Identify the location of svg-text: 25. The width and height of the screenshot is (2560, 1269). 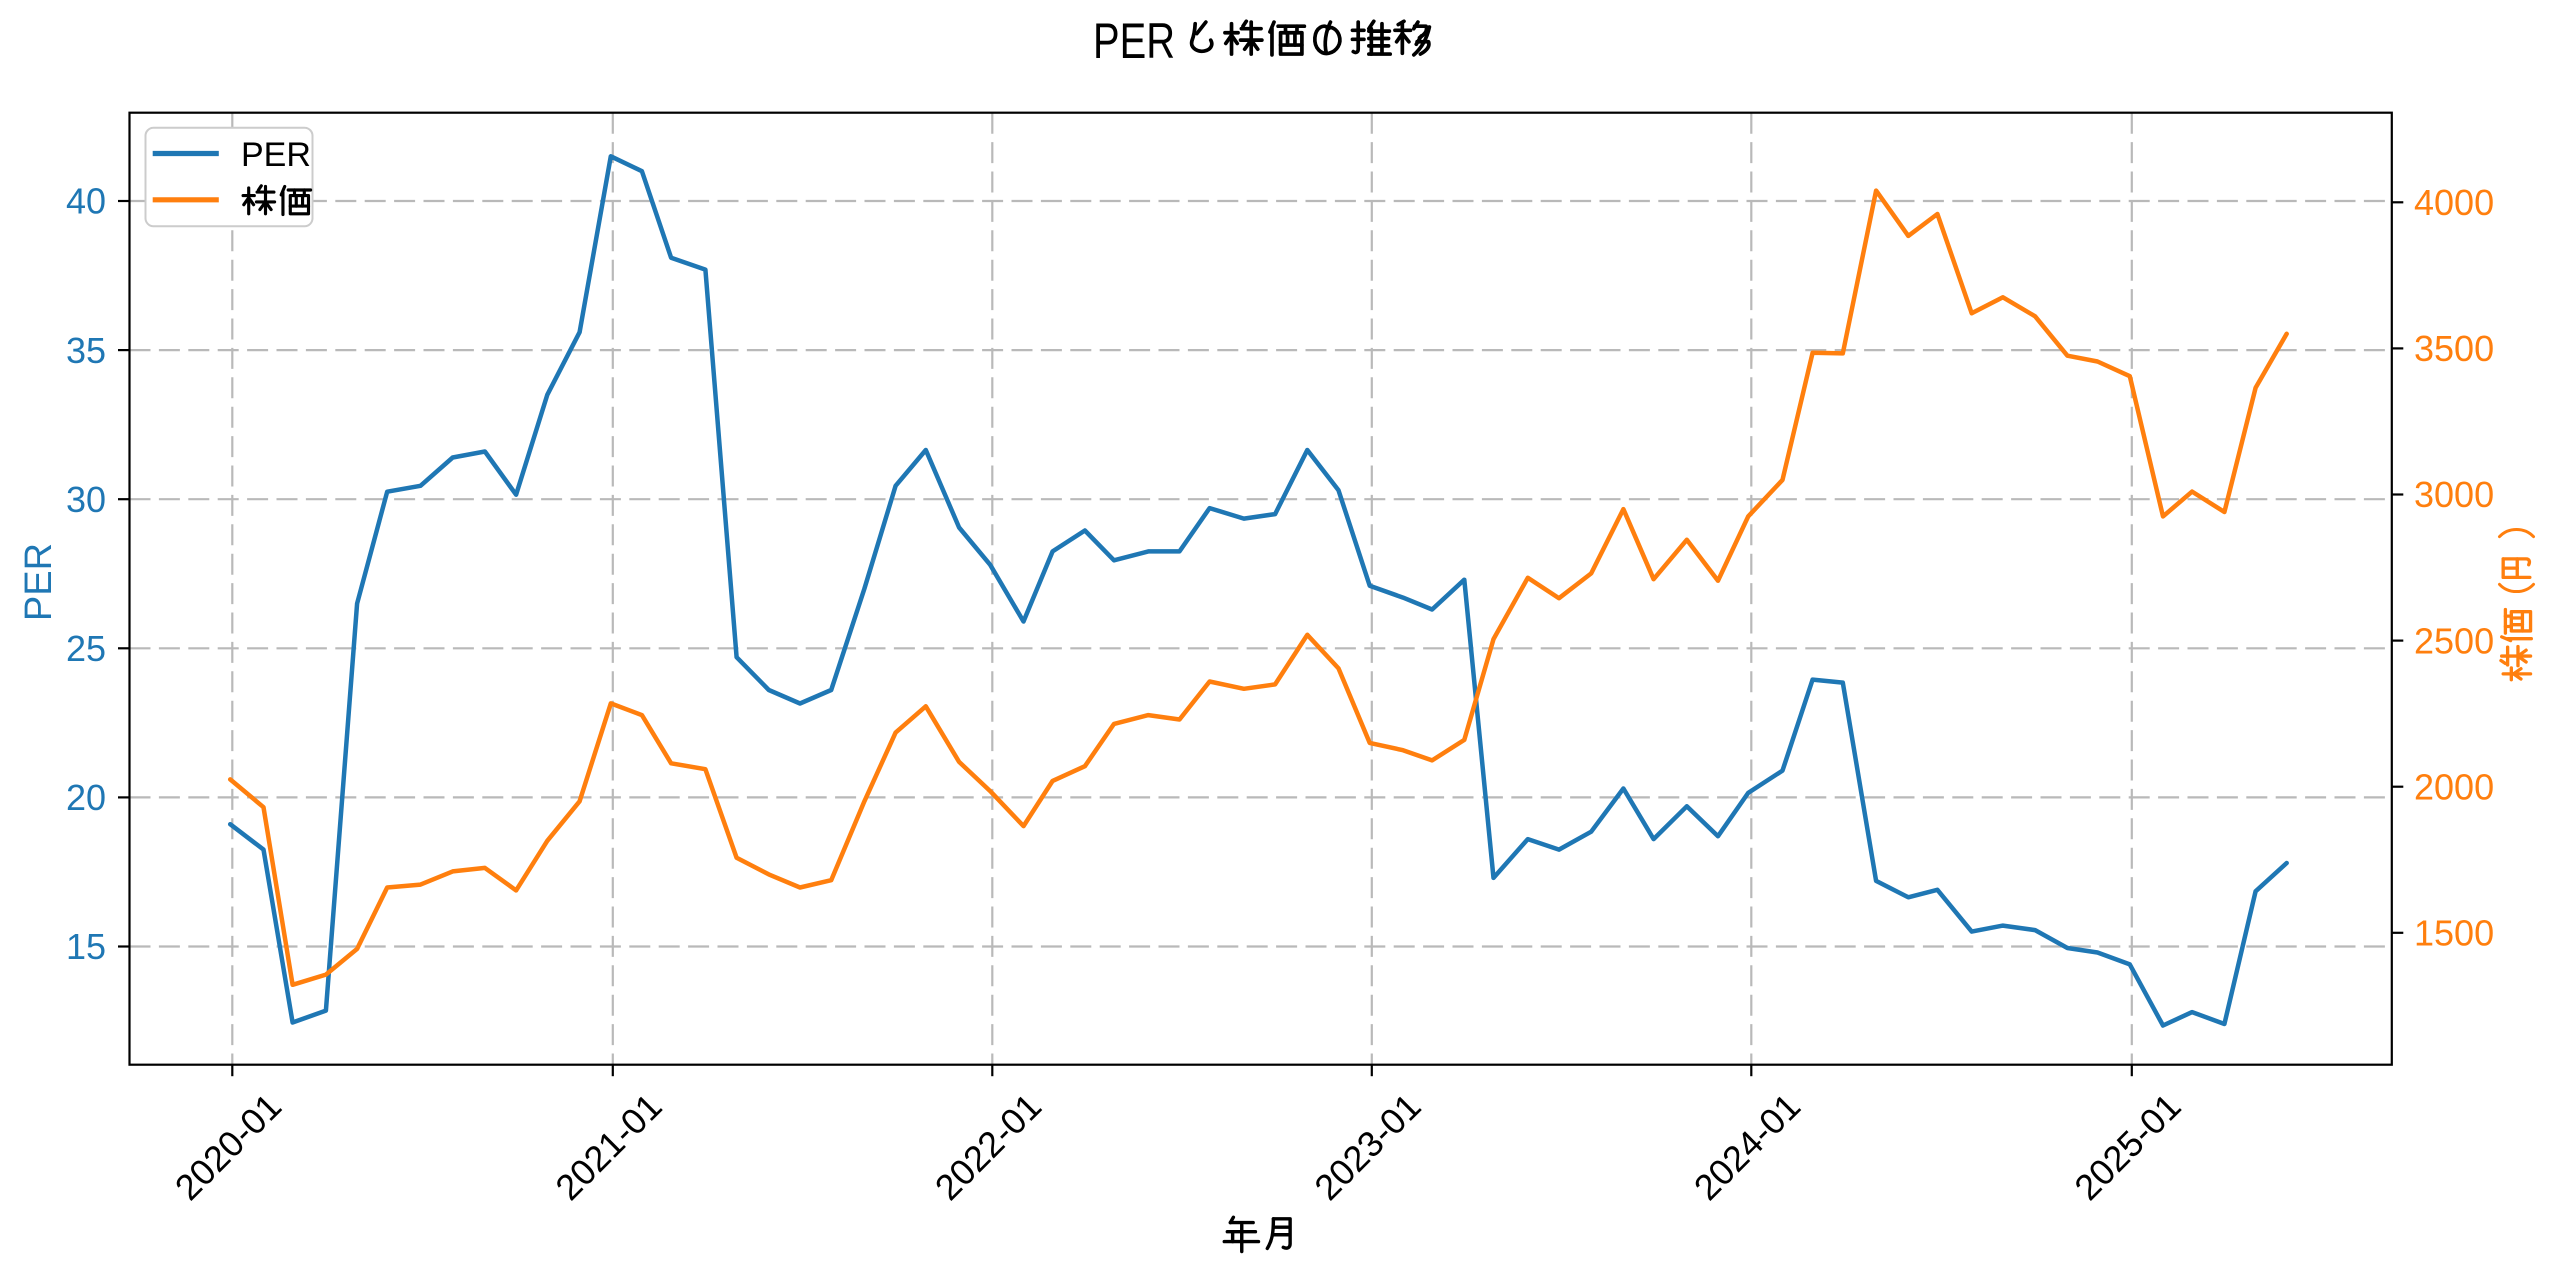
(86, 648).